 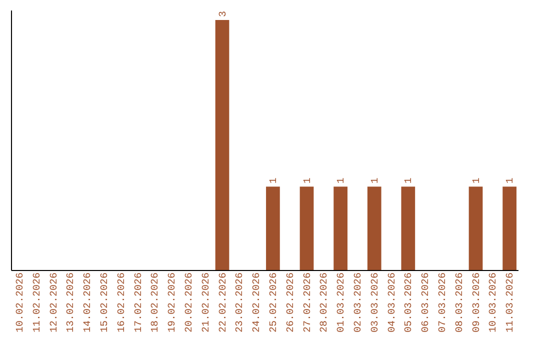 What do you see at coordinates (410, 302) in the screenshot?
I see `x-tick-label: 05.03.2026` at bounding box center [410, 302].